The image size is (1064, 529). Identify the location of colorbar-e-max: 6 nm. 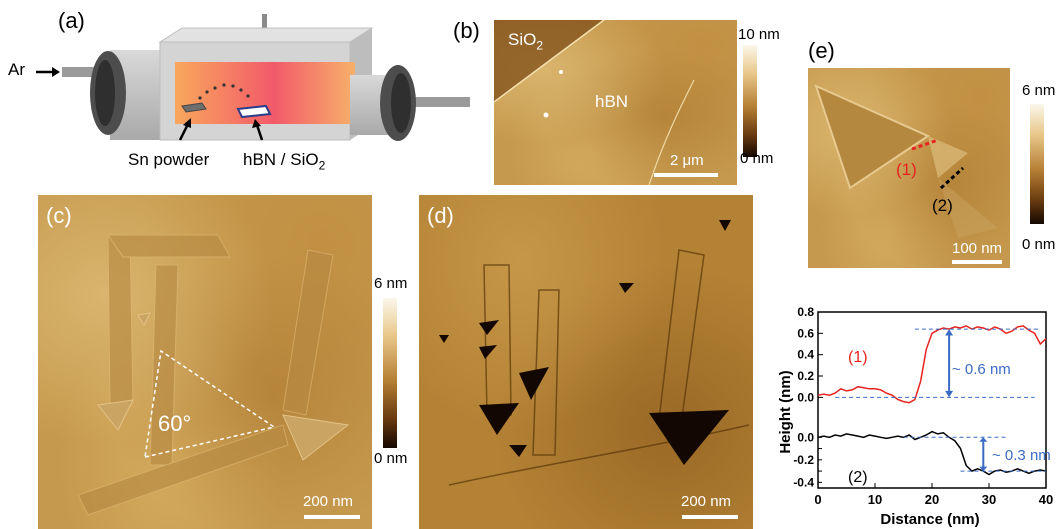
(1039, 90).